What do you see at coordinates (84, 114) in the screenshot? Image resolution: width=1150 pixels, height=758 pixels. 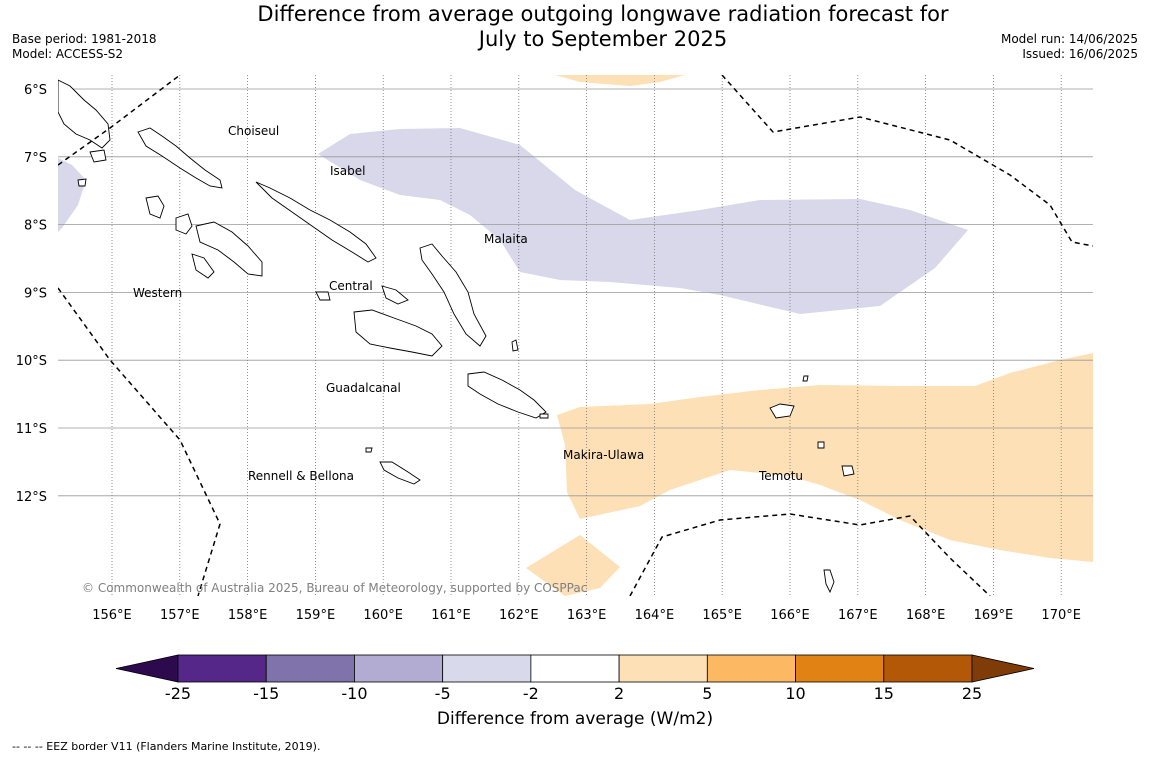 I see `bougainville-island` at bounding box center [84, 114].